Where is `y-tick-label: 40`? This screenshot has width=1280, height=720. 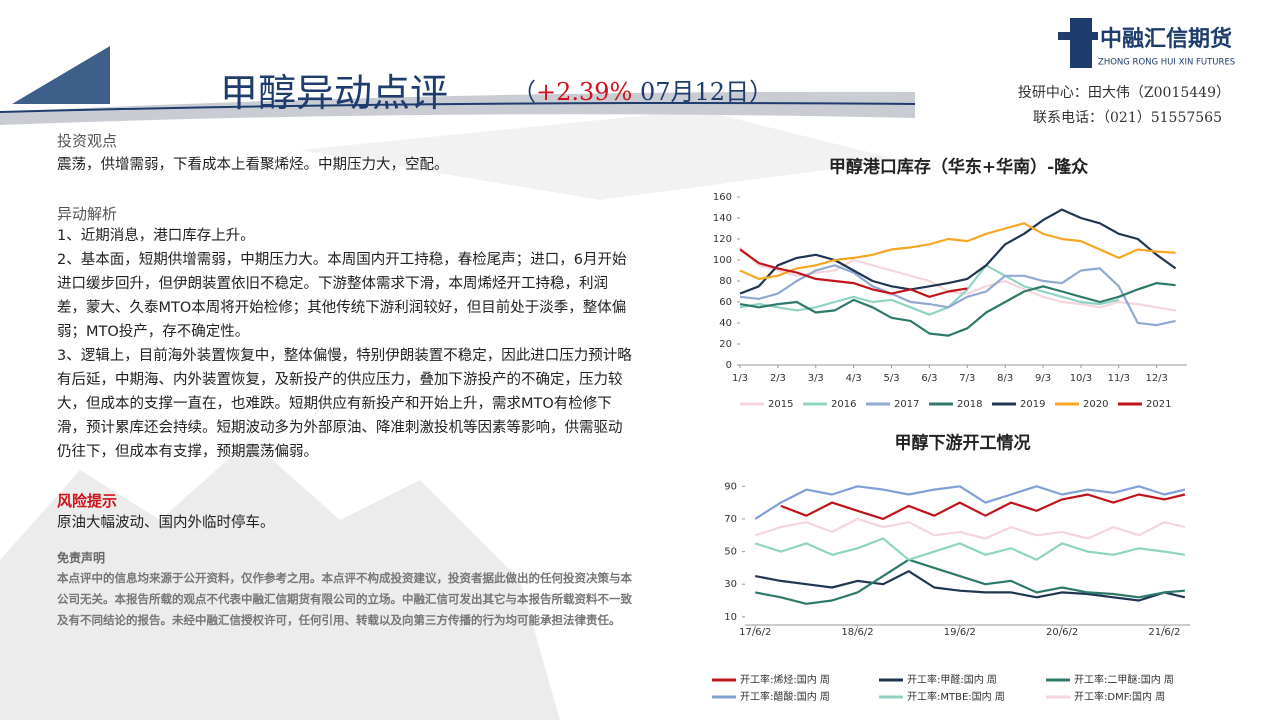
y-tick-label: 40 is located at coordinates (725, 323).